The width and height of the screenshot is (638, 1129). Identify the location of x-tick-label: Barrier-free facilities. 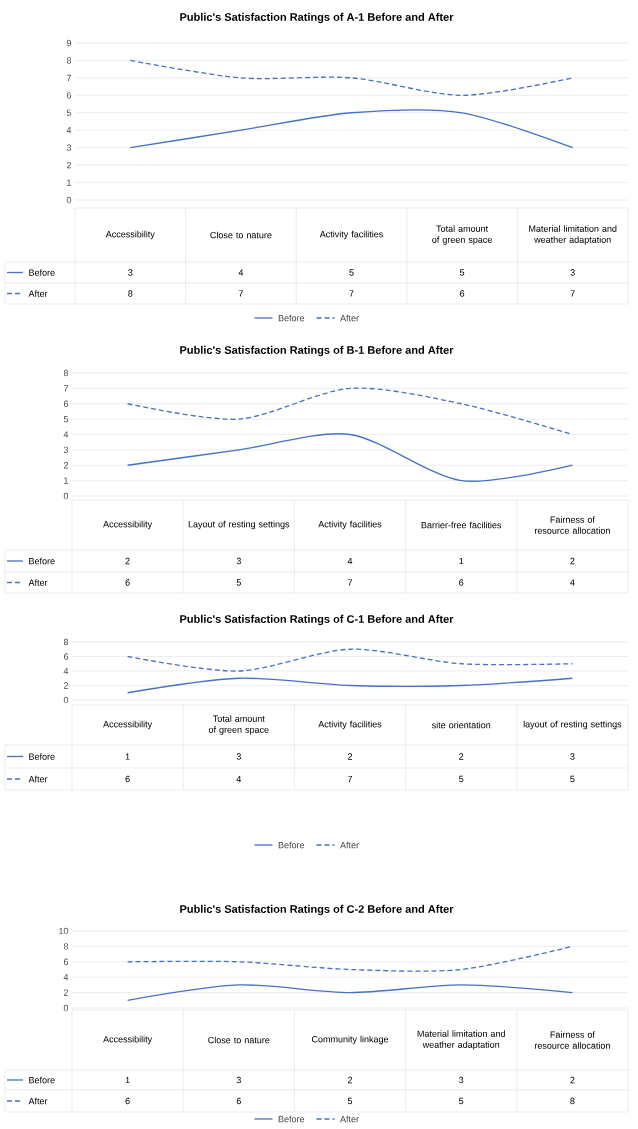
(461, 525).